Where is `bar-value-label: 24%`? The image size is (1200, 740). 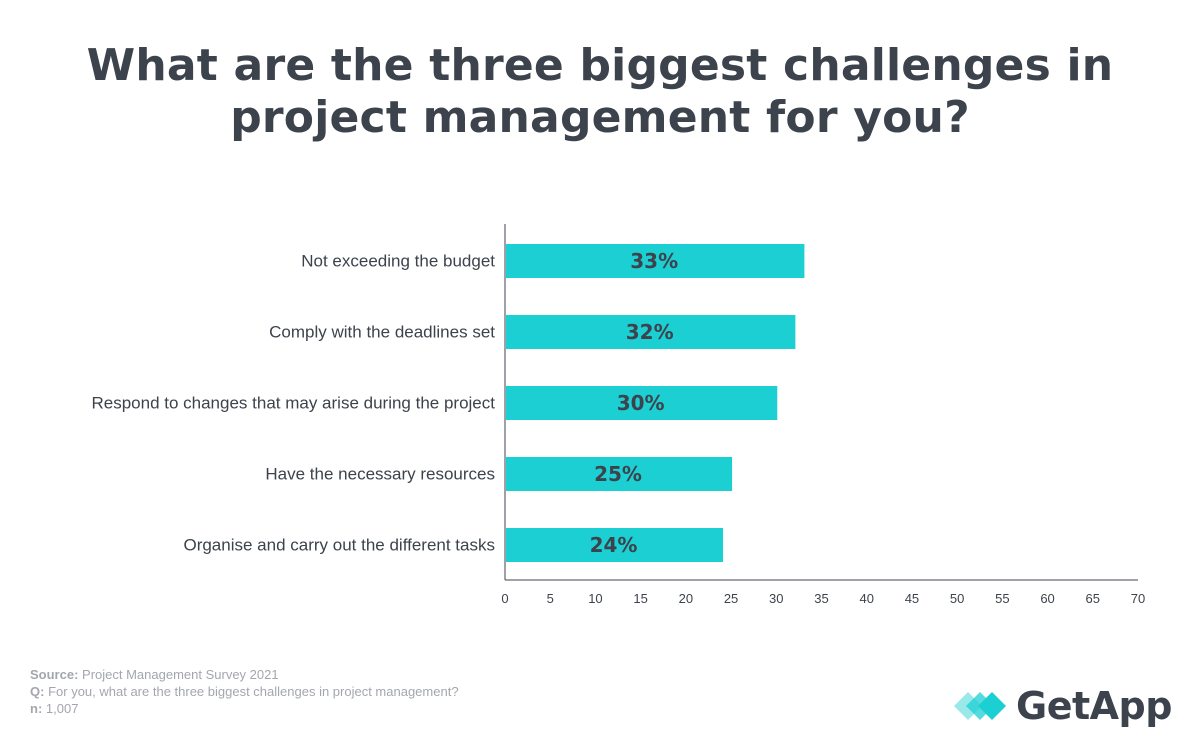
bar-value-label: 24% is located at coordinates (614, 545).